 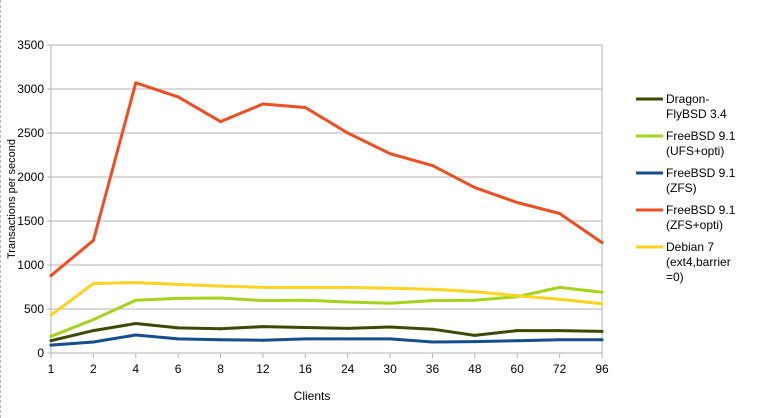 I want to click on y-tick-label: 3000, so click(x=30, y=89).